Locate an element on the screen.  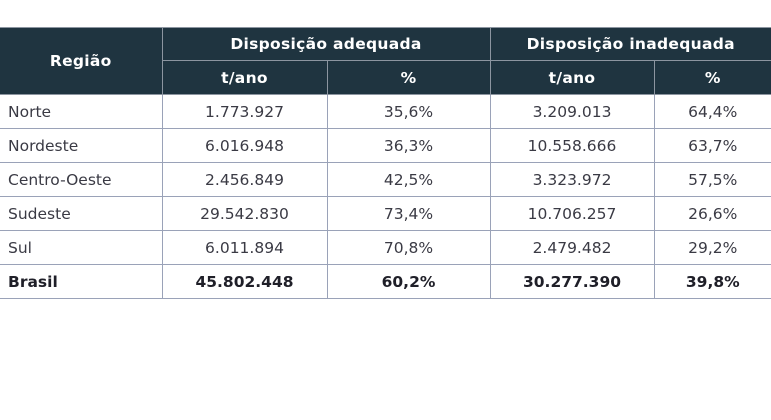
cell-inadequate-pct: 64,4% is located at coordinates (712, 111).